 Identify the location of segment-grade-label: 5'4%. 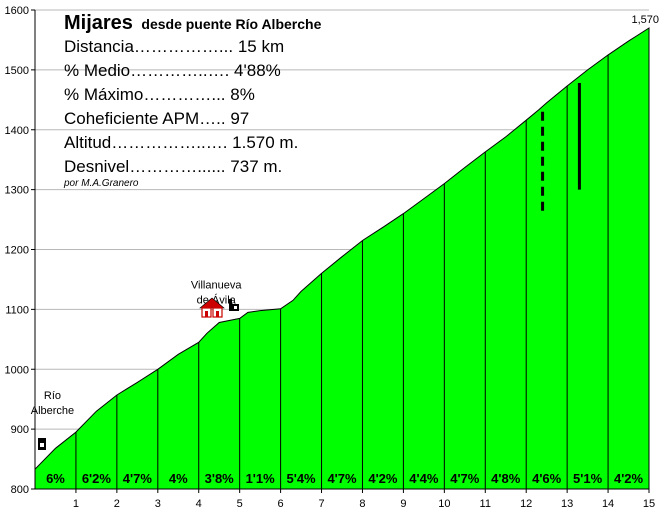
(302, 478).